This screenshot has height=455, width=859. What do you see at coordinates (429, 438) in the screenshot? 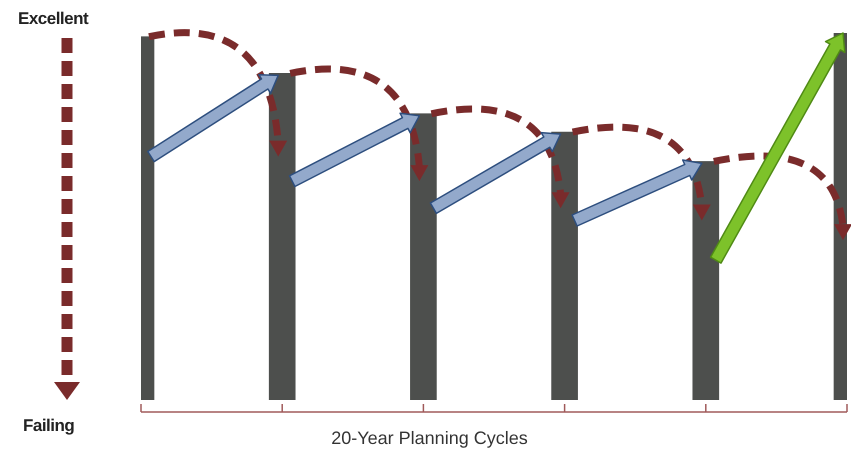
I see `x-axis-title: 20-Year Planning Cycles` at bounding box center [429, 438].